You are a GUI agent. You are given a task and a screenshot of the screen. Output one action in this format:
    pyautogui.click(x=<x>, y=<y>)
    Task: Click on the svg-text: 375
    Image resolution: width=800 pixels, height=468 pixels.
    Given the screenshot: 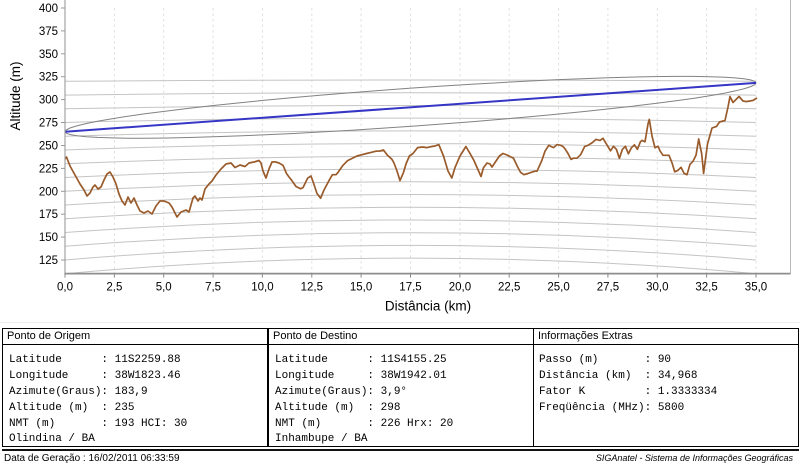 What is the action you would take?
    pyautogui.click(x=48, y=32)
    